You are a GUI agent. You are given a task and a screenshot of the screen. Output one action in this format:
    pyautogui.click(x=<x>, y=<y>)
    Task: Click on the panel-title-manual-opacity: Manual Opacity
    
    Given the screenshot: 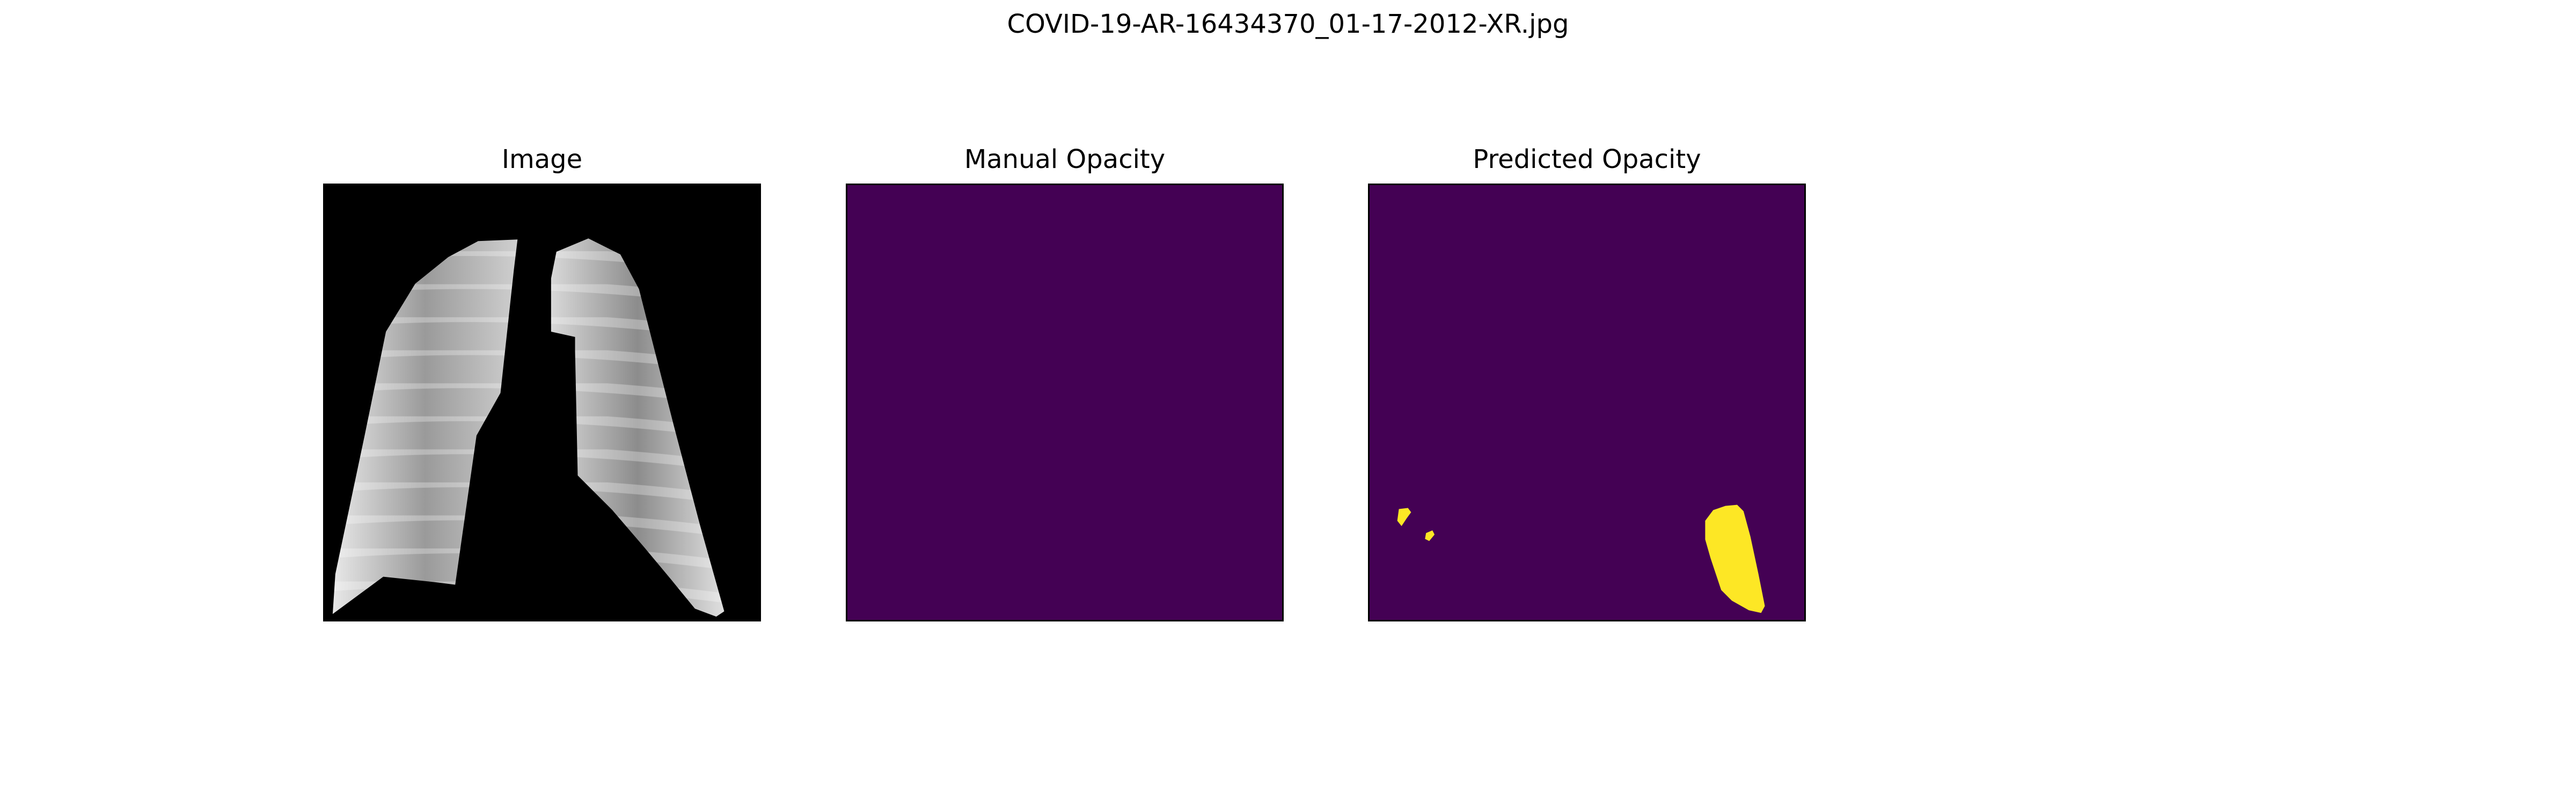 What is the action you would take?
    pyautogui.click(x=1065, y=159)
    